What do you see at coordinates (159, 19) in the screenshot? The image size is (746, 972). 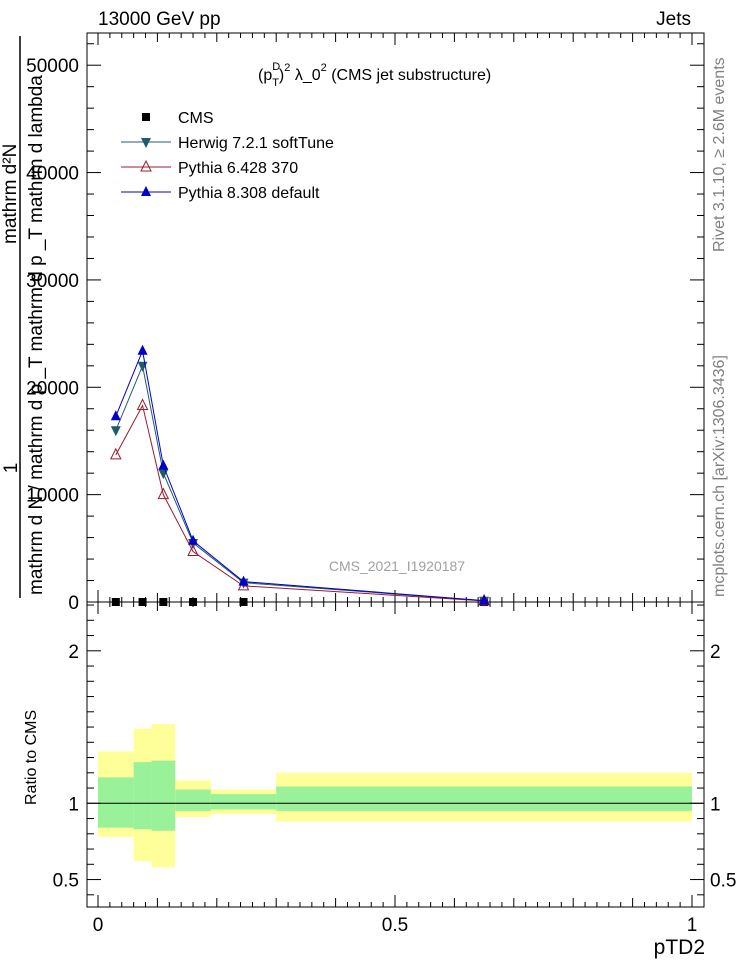 I see `header-process-label: 13000 GeV pp` at bounding box center [159, 19].